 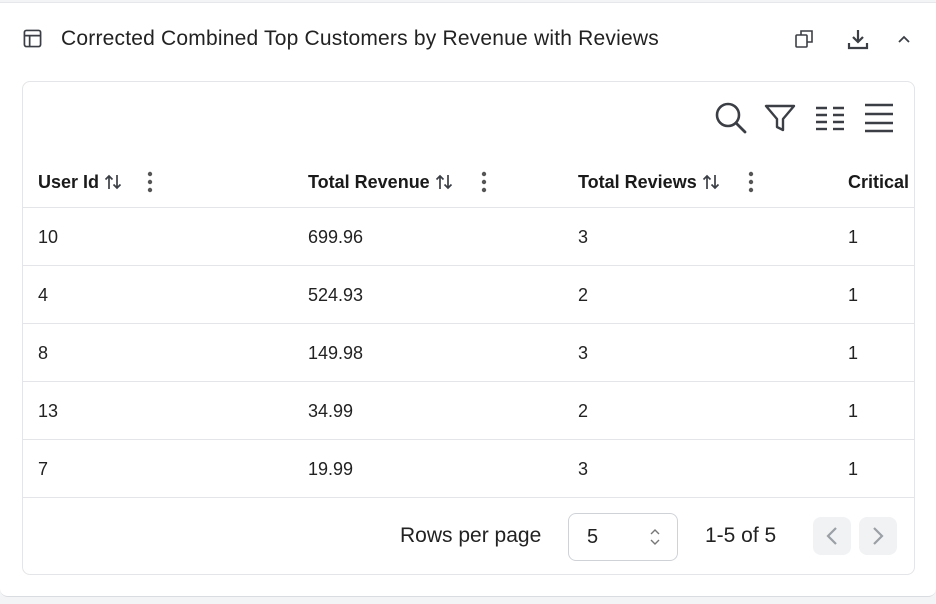 I want to click on cell-user-id: 8, so click(x=43, y=352).